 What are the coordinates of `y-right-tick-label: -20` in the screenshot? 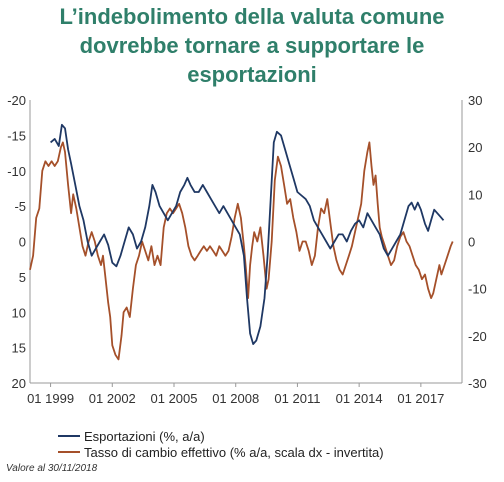 It's located at (477, 336).